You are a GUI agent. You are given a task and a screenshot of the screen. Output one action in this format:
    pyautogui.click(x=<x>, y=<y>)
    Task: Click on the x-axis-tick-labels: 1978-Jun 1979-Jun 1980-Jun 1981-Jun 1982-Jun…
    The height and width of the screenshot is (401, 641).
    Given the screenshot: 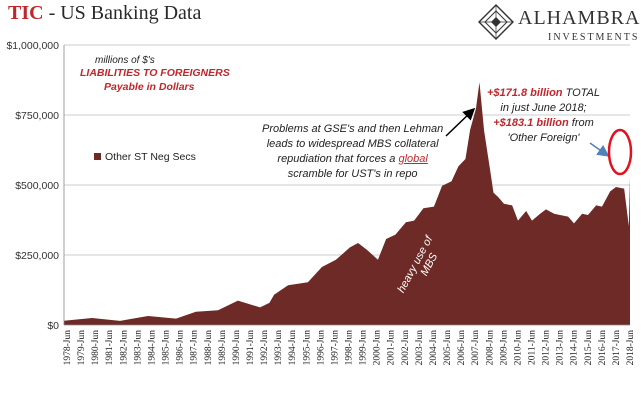 What is the action you would take?
    pyautogui.click(x=349, y=348)
    